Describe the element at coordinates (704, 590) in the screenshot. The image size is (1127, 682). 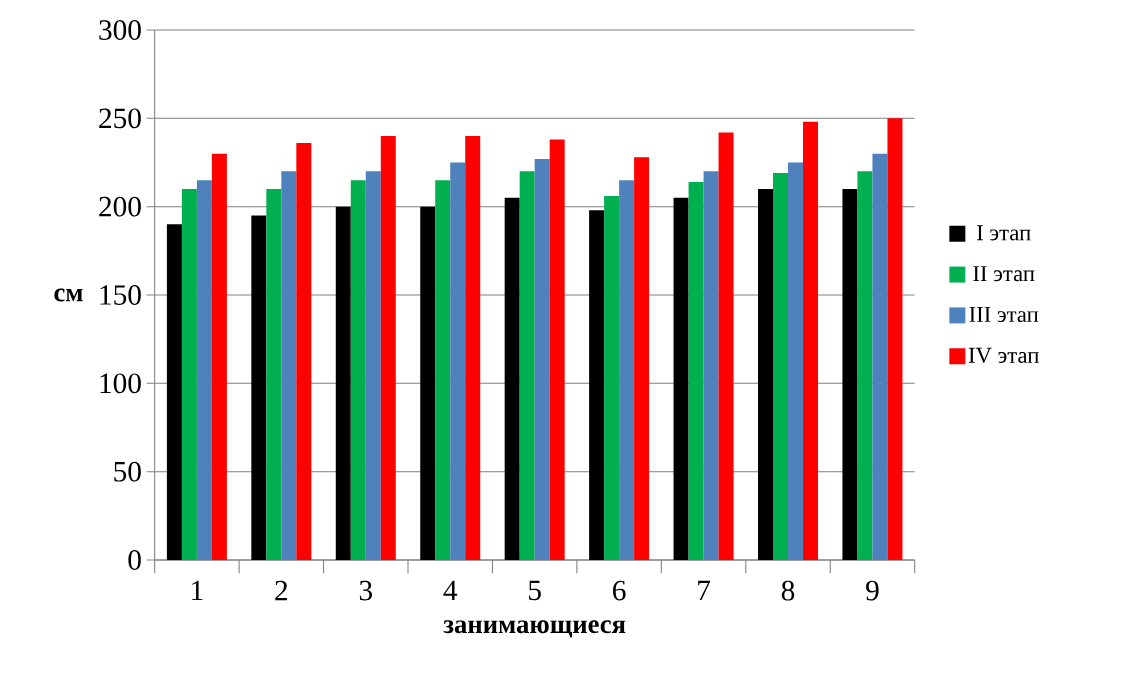
I see `x-tick-label: 7` at that location.